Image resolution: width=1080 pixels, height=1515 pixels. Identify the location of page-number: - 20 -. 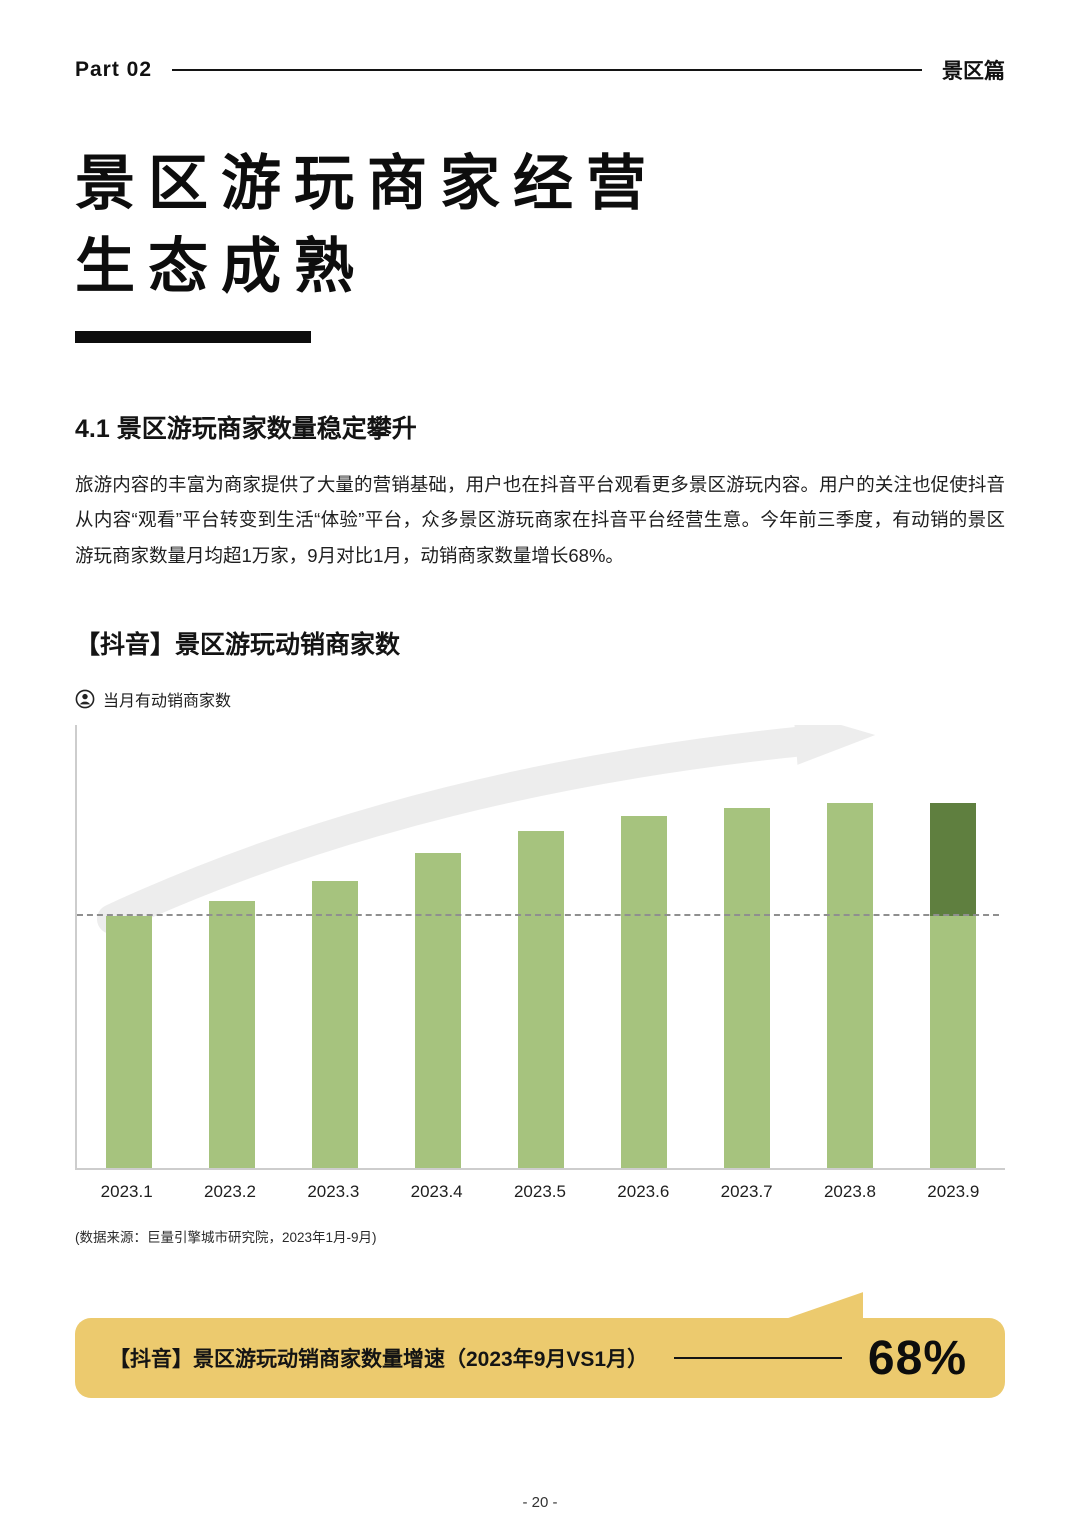
(540, 1503).